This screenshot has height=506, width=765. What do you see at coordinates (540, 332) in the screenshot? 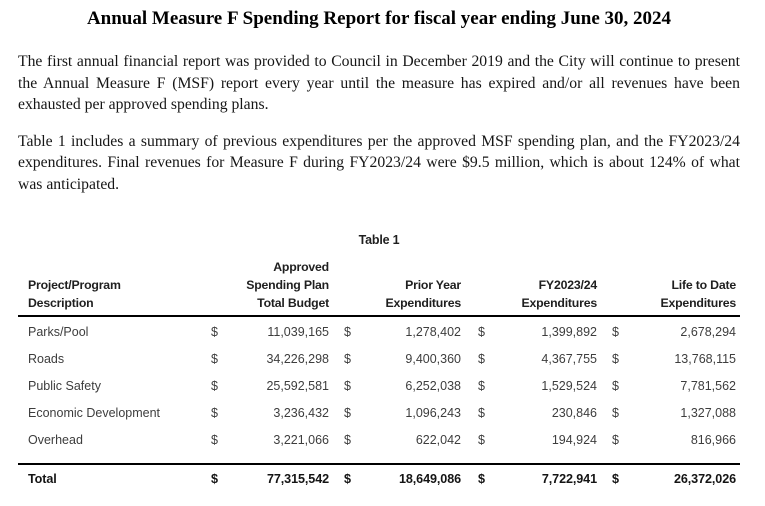
I see `fy2023-24-cell: $ 1,399,892` at bounding box center [540, 332].